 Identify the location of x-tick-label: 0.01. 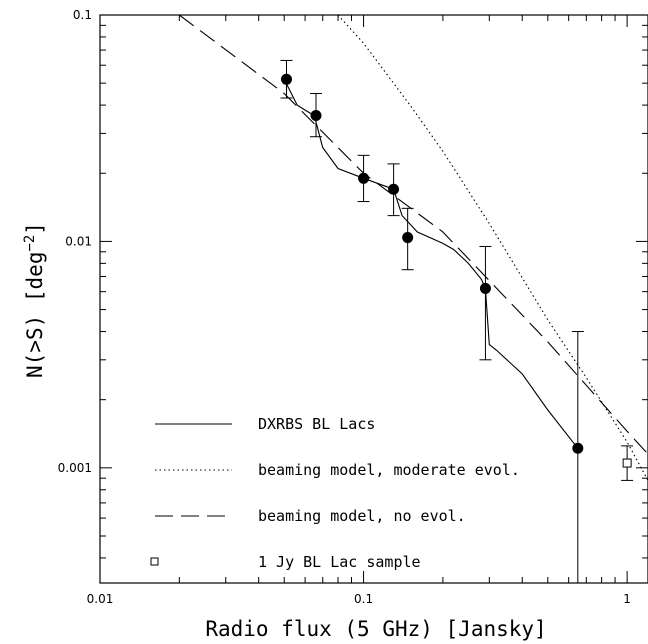
(100, 599).